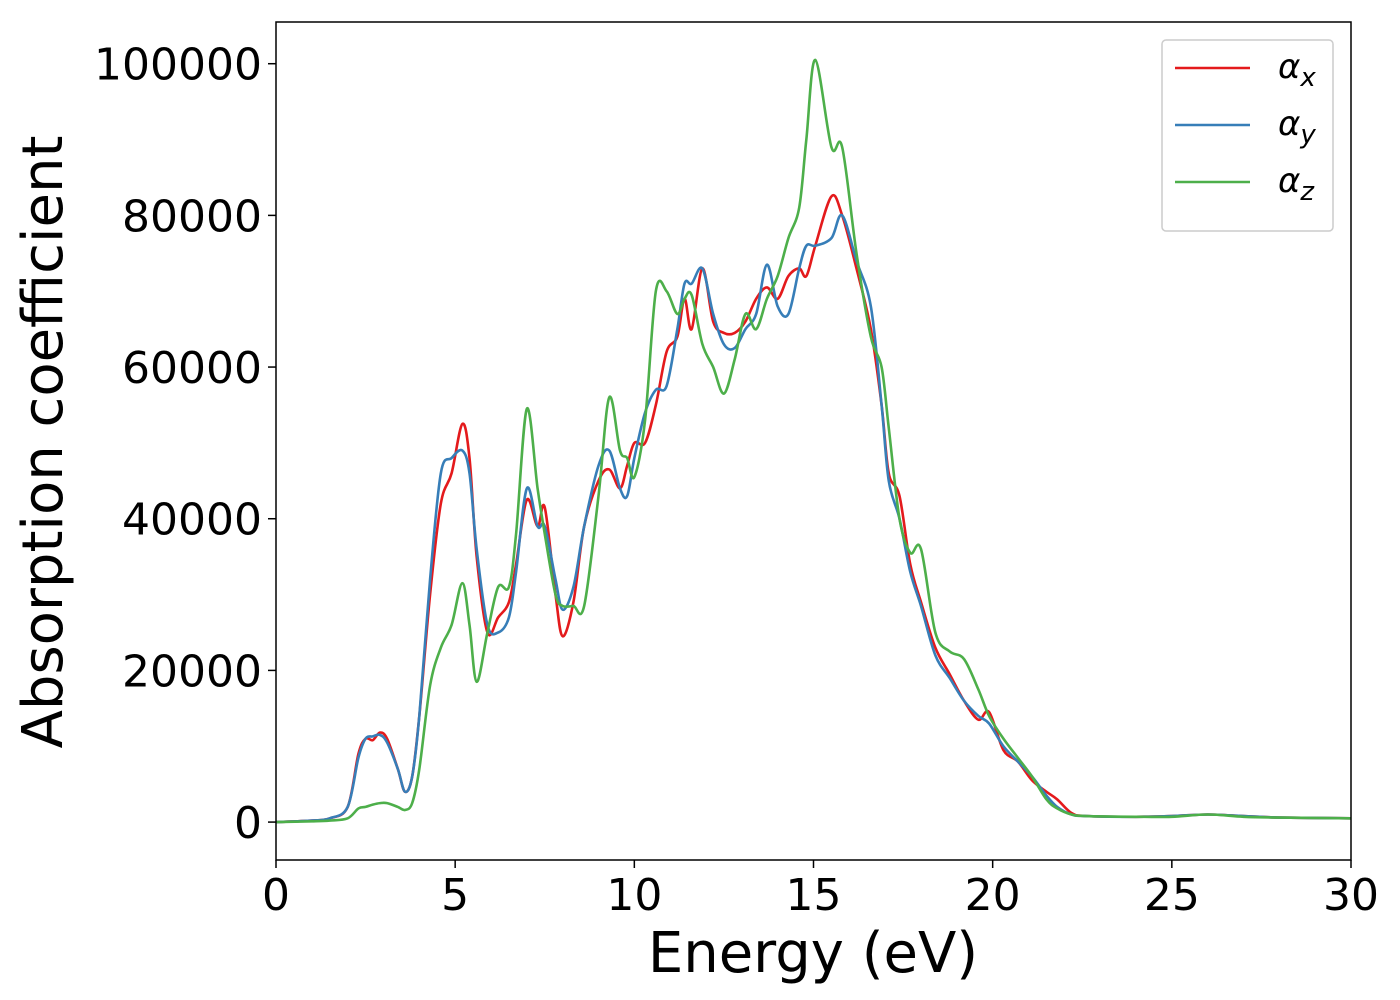  What do you see at coordinates (248, 823) in the screenshot?
I see `y-tick-label: 0` at bounding box center [248, 823].